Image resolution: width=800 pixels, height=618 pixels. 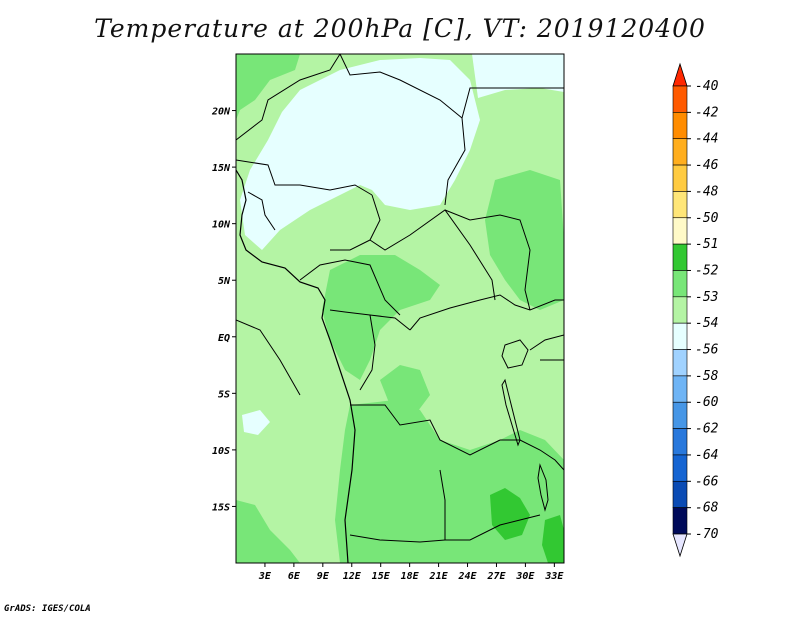 I want to click on colorbar-label: -48, so click(x=707, y=191).